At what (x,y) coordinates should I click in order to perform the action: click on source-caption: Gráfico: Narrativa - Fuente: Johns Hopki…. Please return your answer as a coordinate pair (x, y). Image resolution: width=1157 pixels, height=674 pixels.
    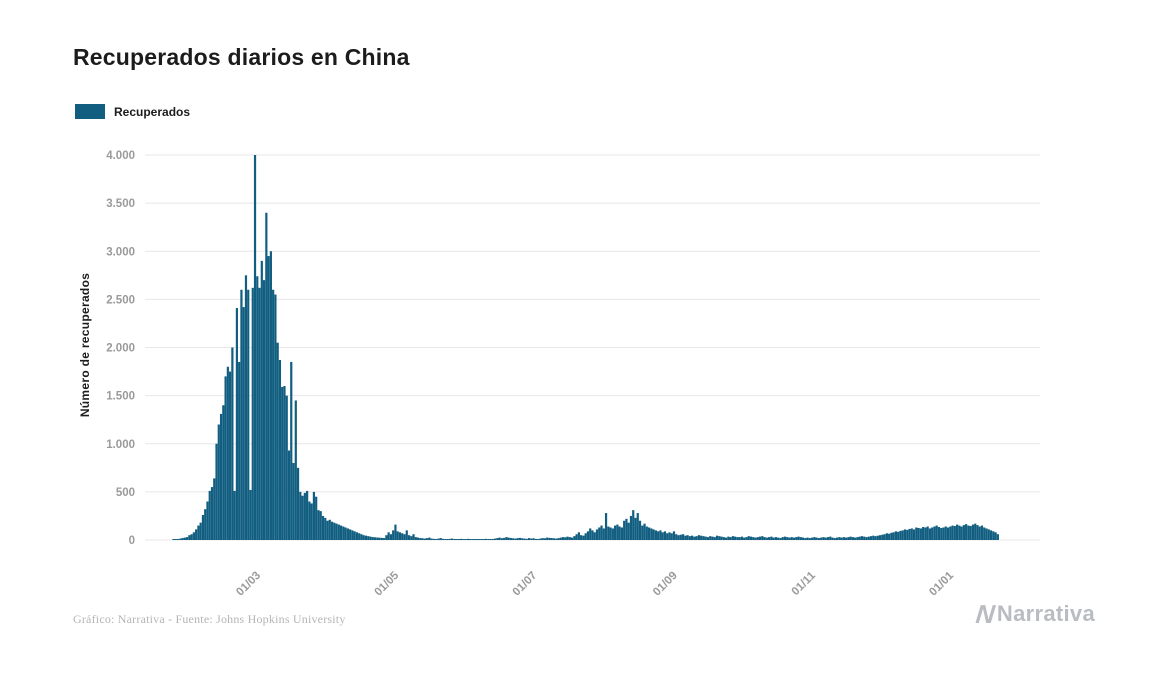
    Looking at the image, I should click on (209, 619).